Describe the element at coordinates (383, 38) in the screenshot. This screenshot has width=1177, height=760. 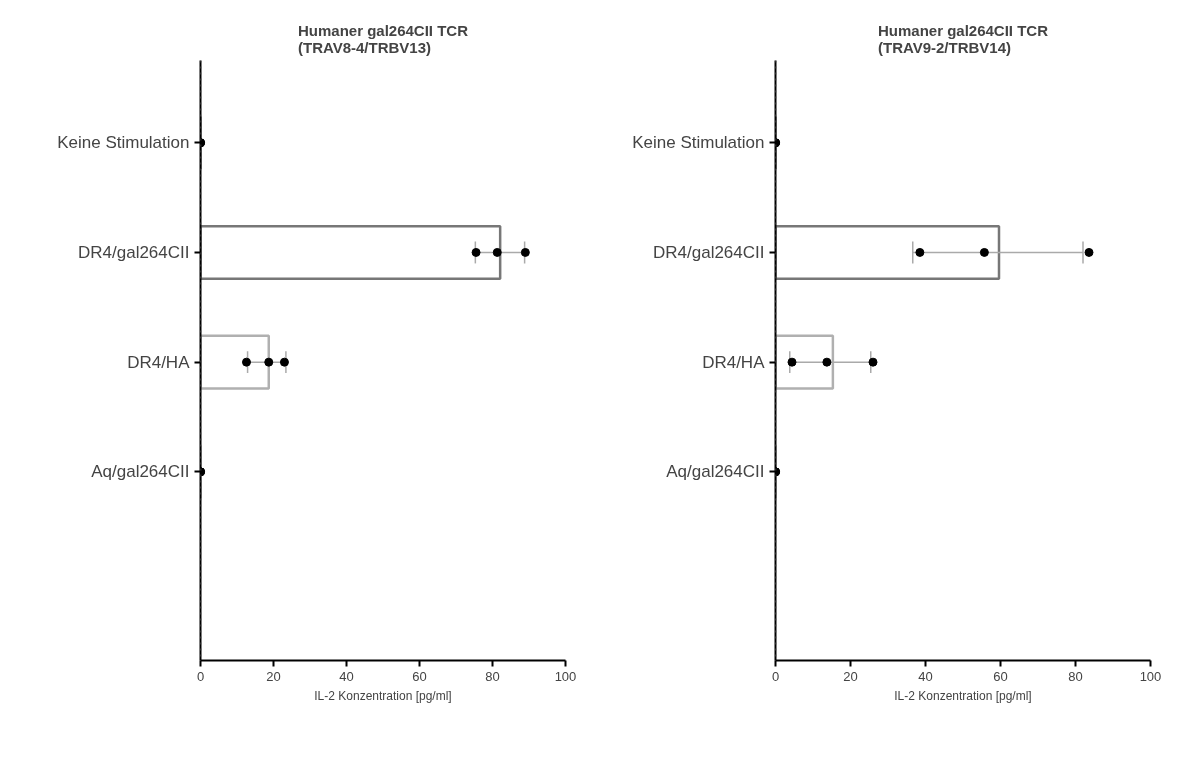
I see `chart-title: Humaner gal264CII TCR (TRAV8-4/TRBV13)` at that location.